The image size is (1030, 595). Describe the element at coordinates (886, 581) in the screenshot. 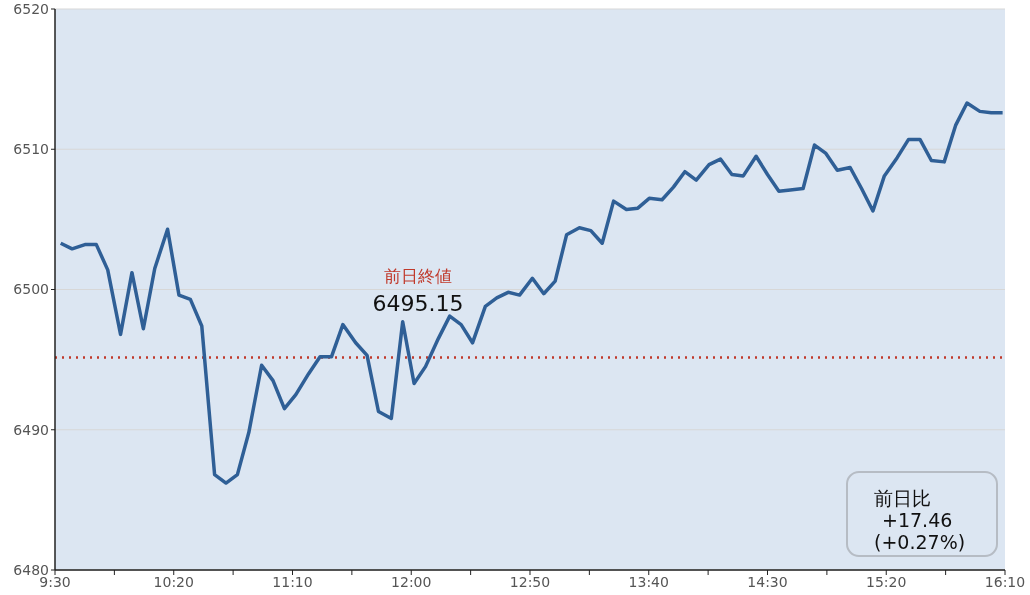

I see `x-tick-label: 15:20` at that location.